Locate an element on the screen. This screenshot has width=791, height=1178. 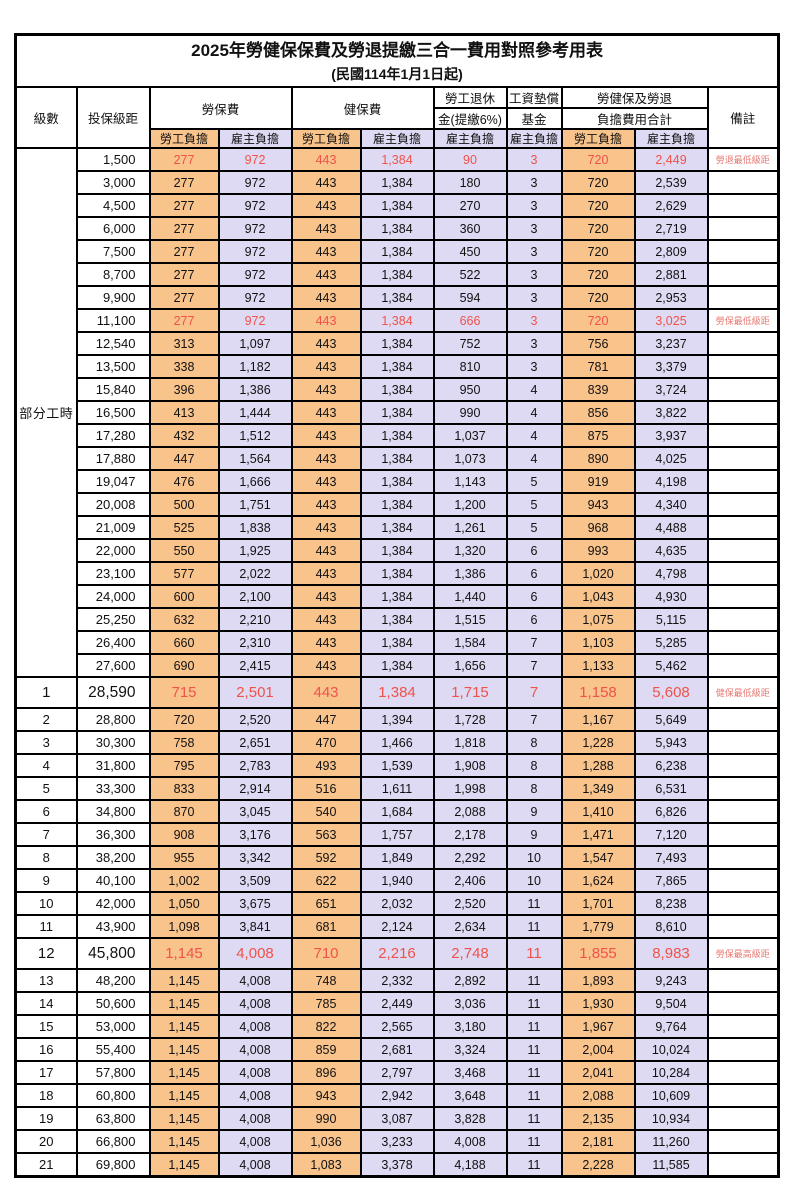
wage-fund-employer-cell: 7 is located at coordinates (534, 719).